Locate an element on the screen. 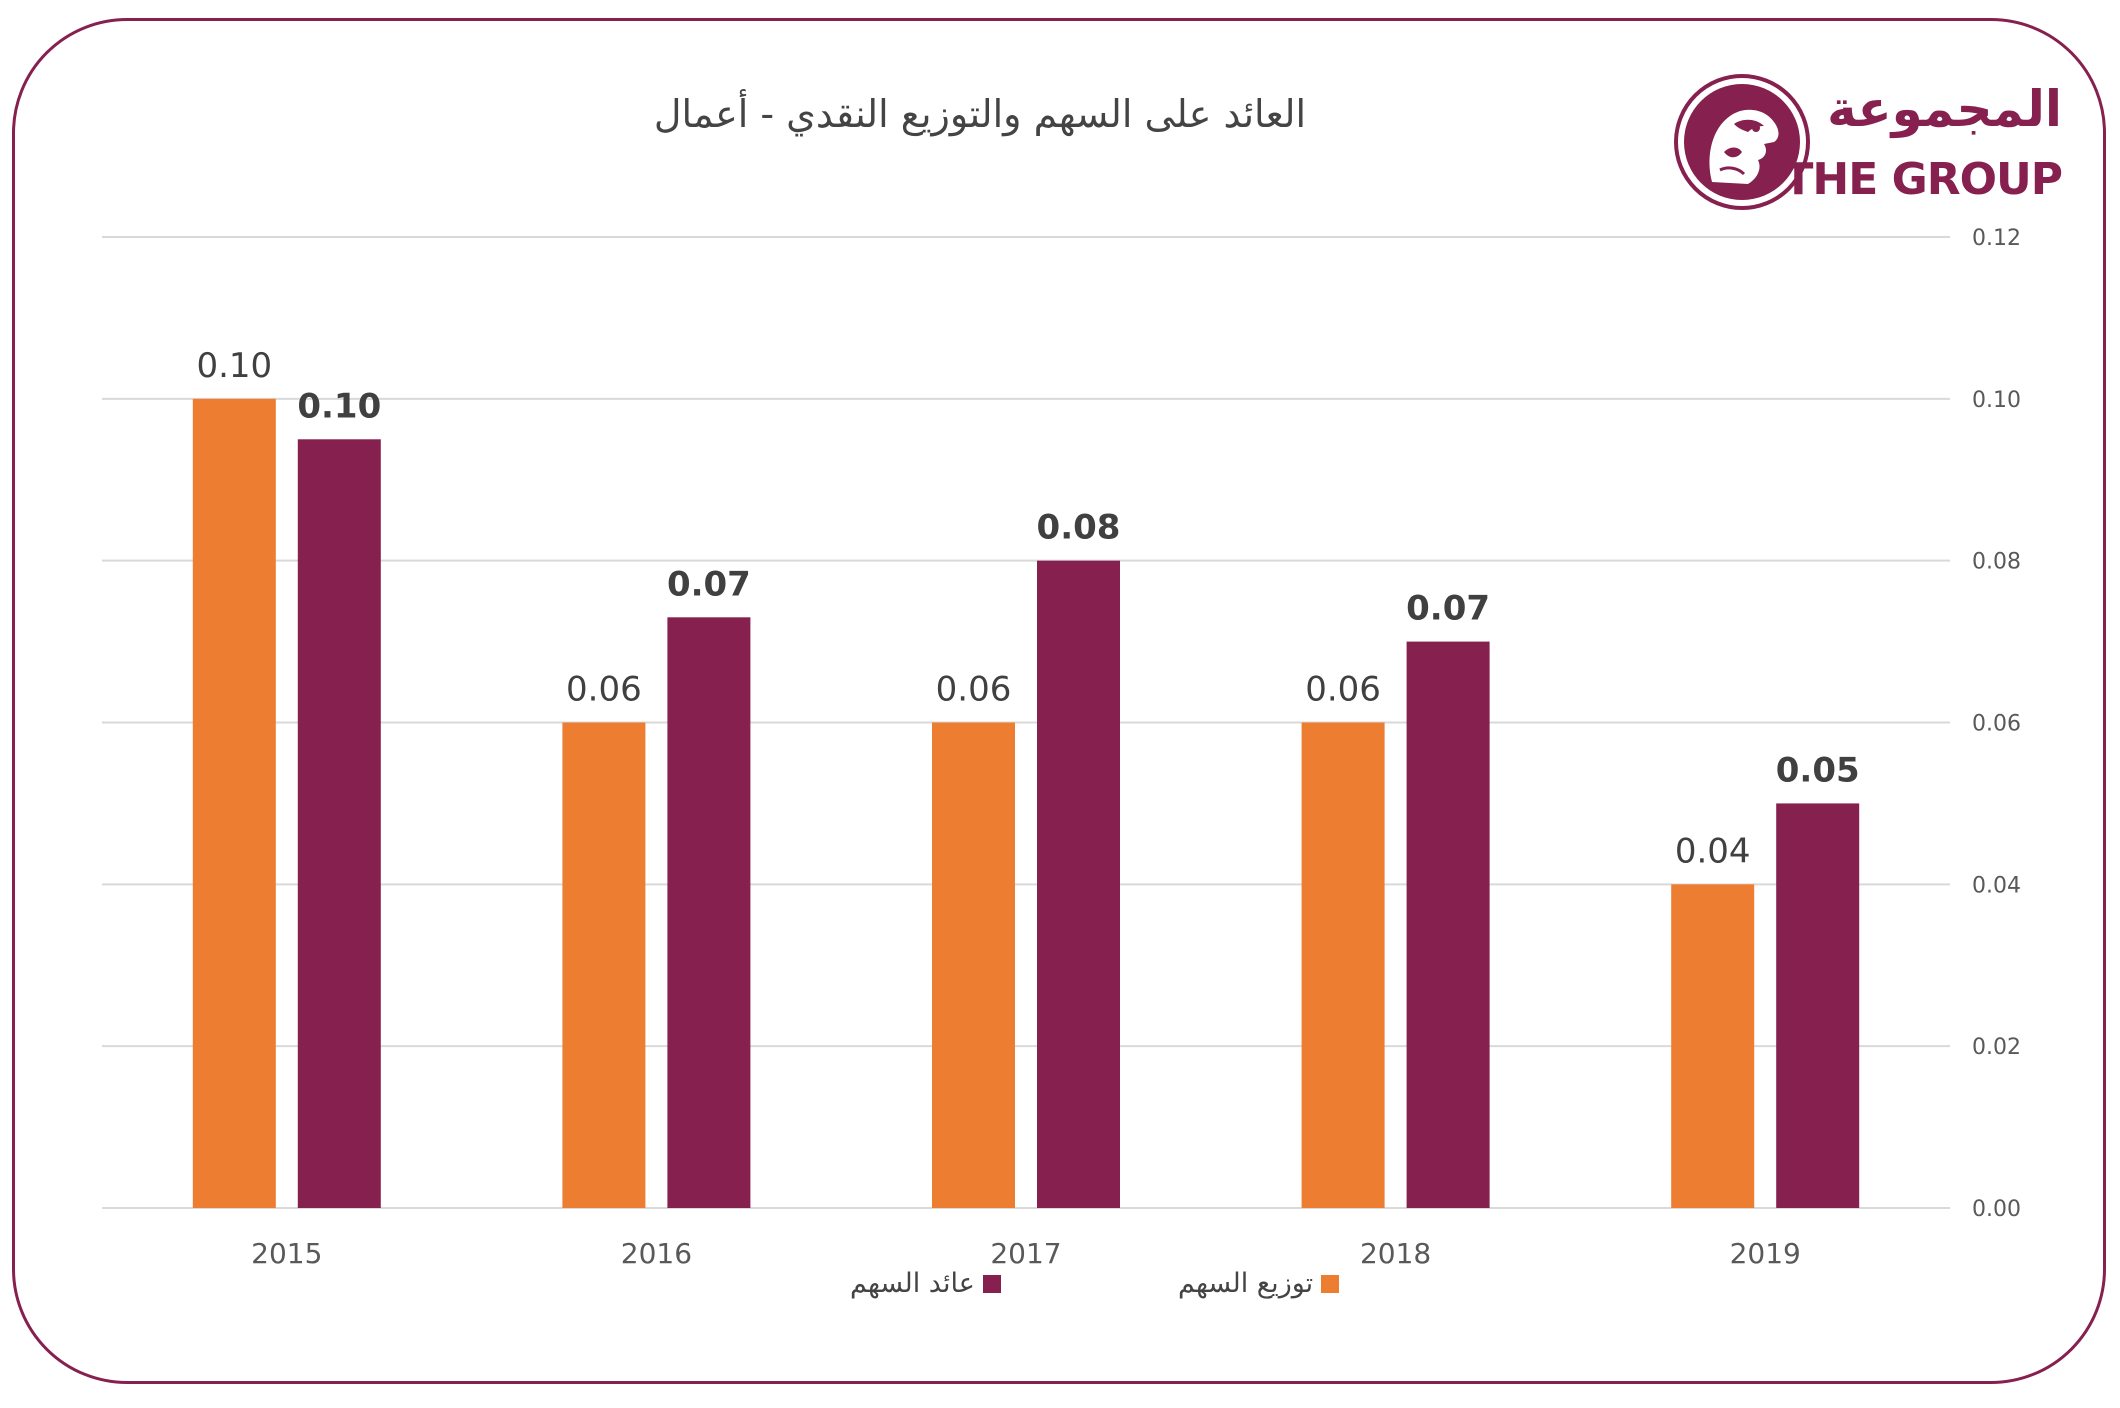  bar-label-1-4: 0.05 is located at coordinates (1818, 770).